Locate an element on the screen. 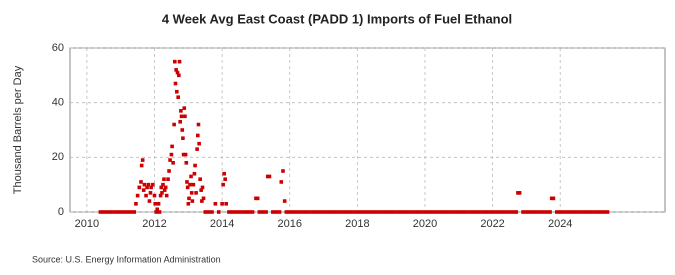 This screenshot has height=275, width=675. y-axis-label: Thousand Barrels per Day is located at coordinates (18, 129).